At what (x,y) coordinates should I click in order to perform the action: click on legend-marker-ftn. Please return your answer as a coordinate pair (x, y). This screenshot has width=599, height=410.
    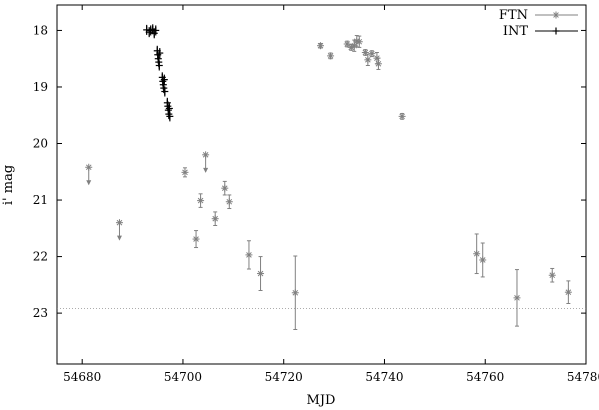
    Looking at the image, I should click on (556, 15).